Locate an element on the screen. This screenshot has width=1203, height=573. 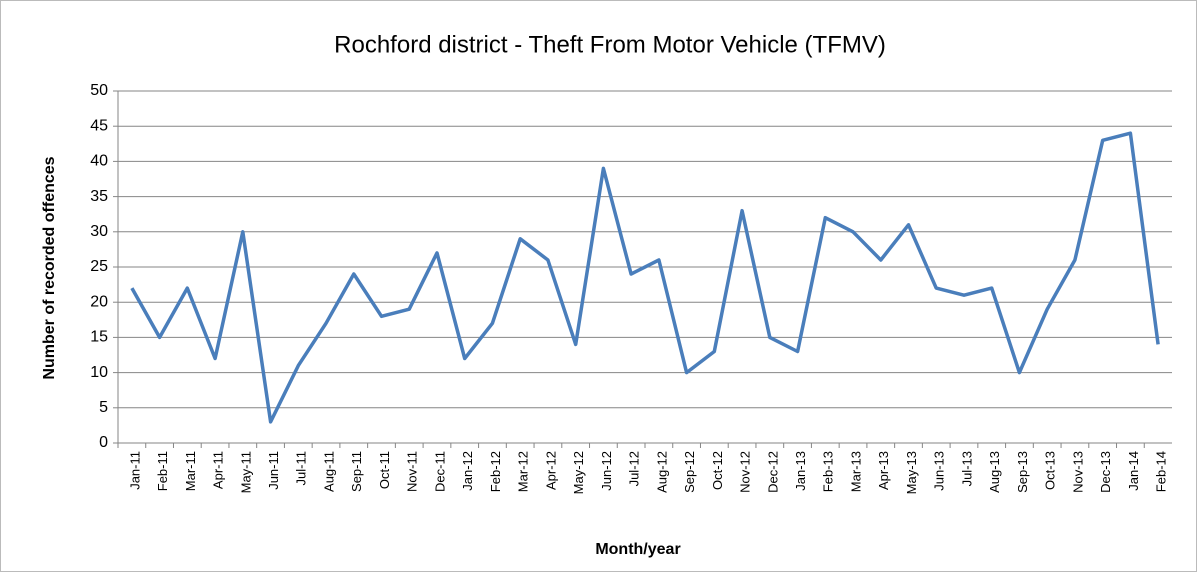
x-tick-label: Oct-13 is located at coordinates (1050, 470).